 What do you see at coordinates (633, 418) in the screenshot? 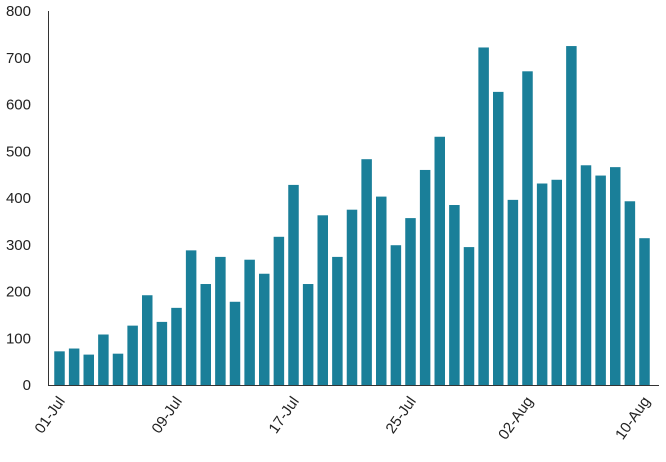
I see `x-tick-label: 10-Aug` at bounding box center [633, 418].